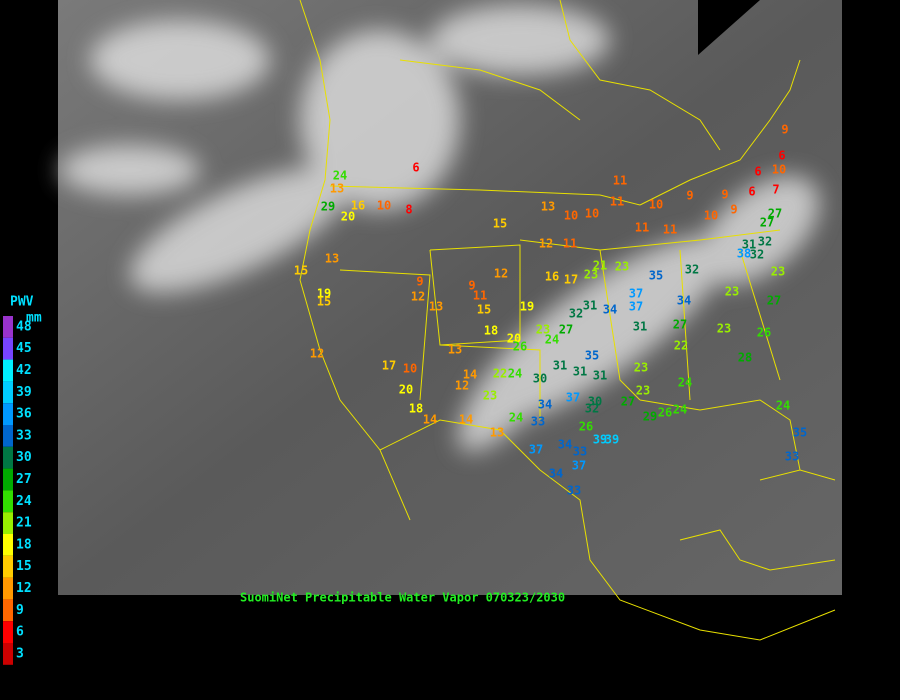 The image size is (900, 700). What do you see at coordinates (20, 632) in the screenshot?
I see `legend-label: 6` at bounding box center [20, 632].